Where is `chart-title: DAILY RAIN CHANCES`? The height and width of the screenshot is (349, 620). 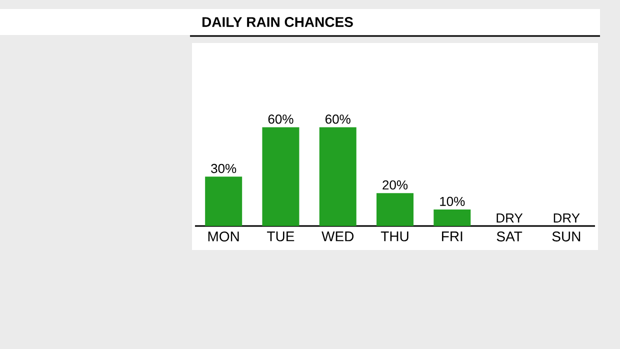 chart-title: DAILY RAIN CHANCES is located at coordinates (277, 22).